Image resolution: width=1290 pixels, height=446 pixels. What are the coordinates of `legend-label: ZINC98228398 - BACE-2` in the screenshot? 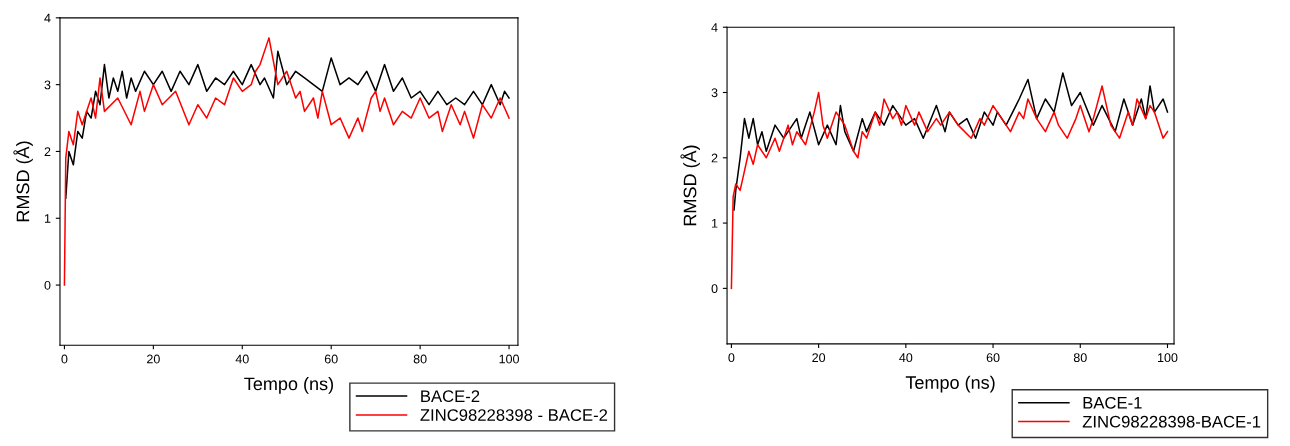 It's located at (514, 415).